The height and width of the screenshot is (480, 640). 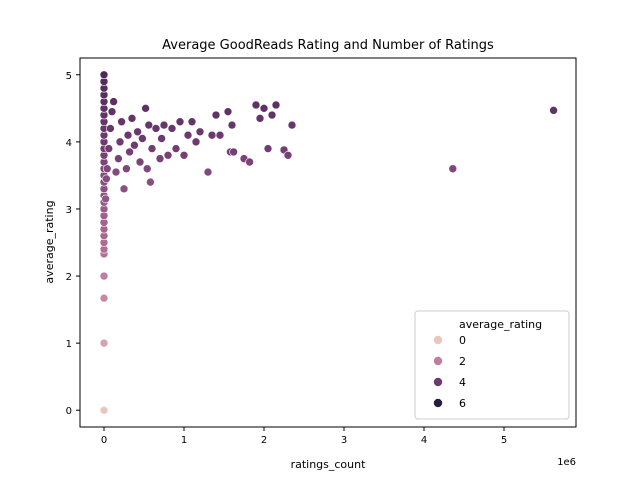 What do you see at coordinates (344, 440) in the screenshot?
I see `x-tick-label: 3` at bounding box center [344, 440].